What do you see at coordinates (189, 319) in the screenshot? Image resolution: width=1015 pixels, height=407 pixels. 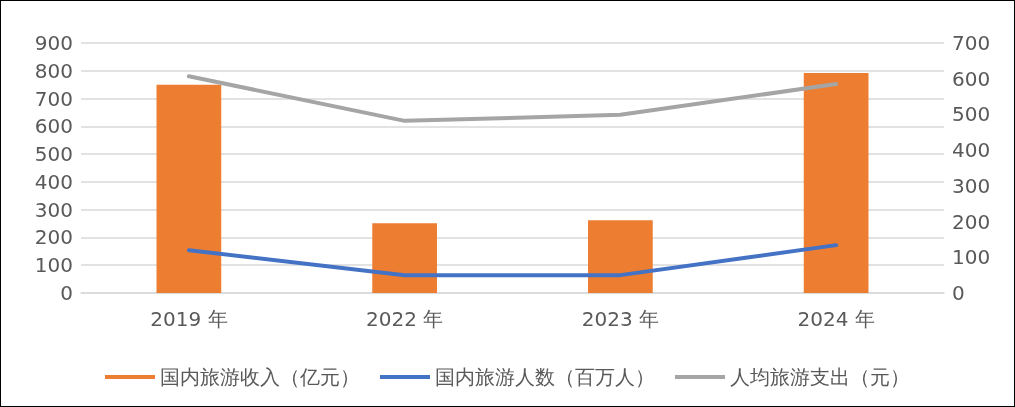 I see `x-tick-label: 2019 年` at bounding box center [189, 319].